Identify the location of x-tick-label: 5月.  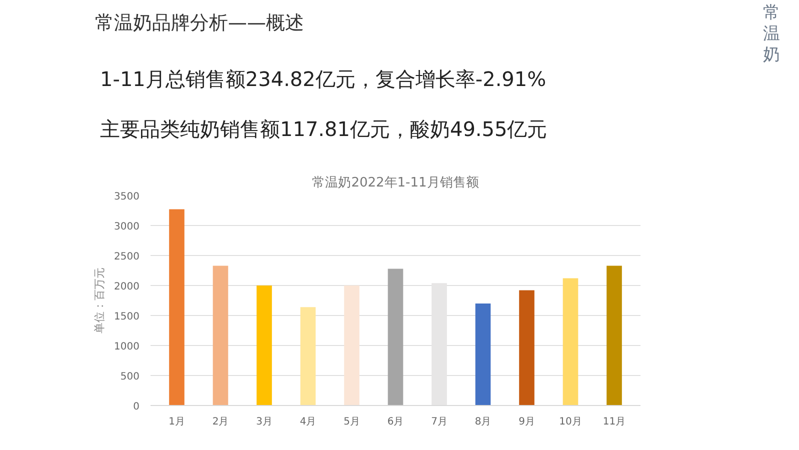
(352, 422).